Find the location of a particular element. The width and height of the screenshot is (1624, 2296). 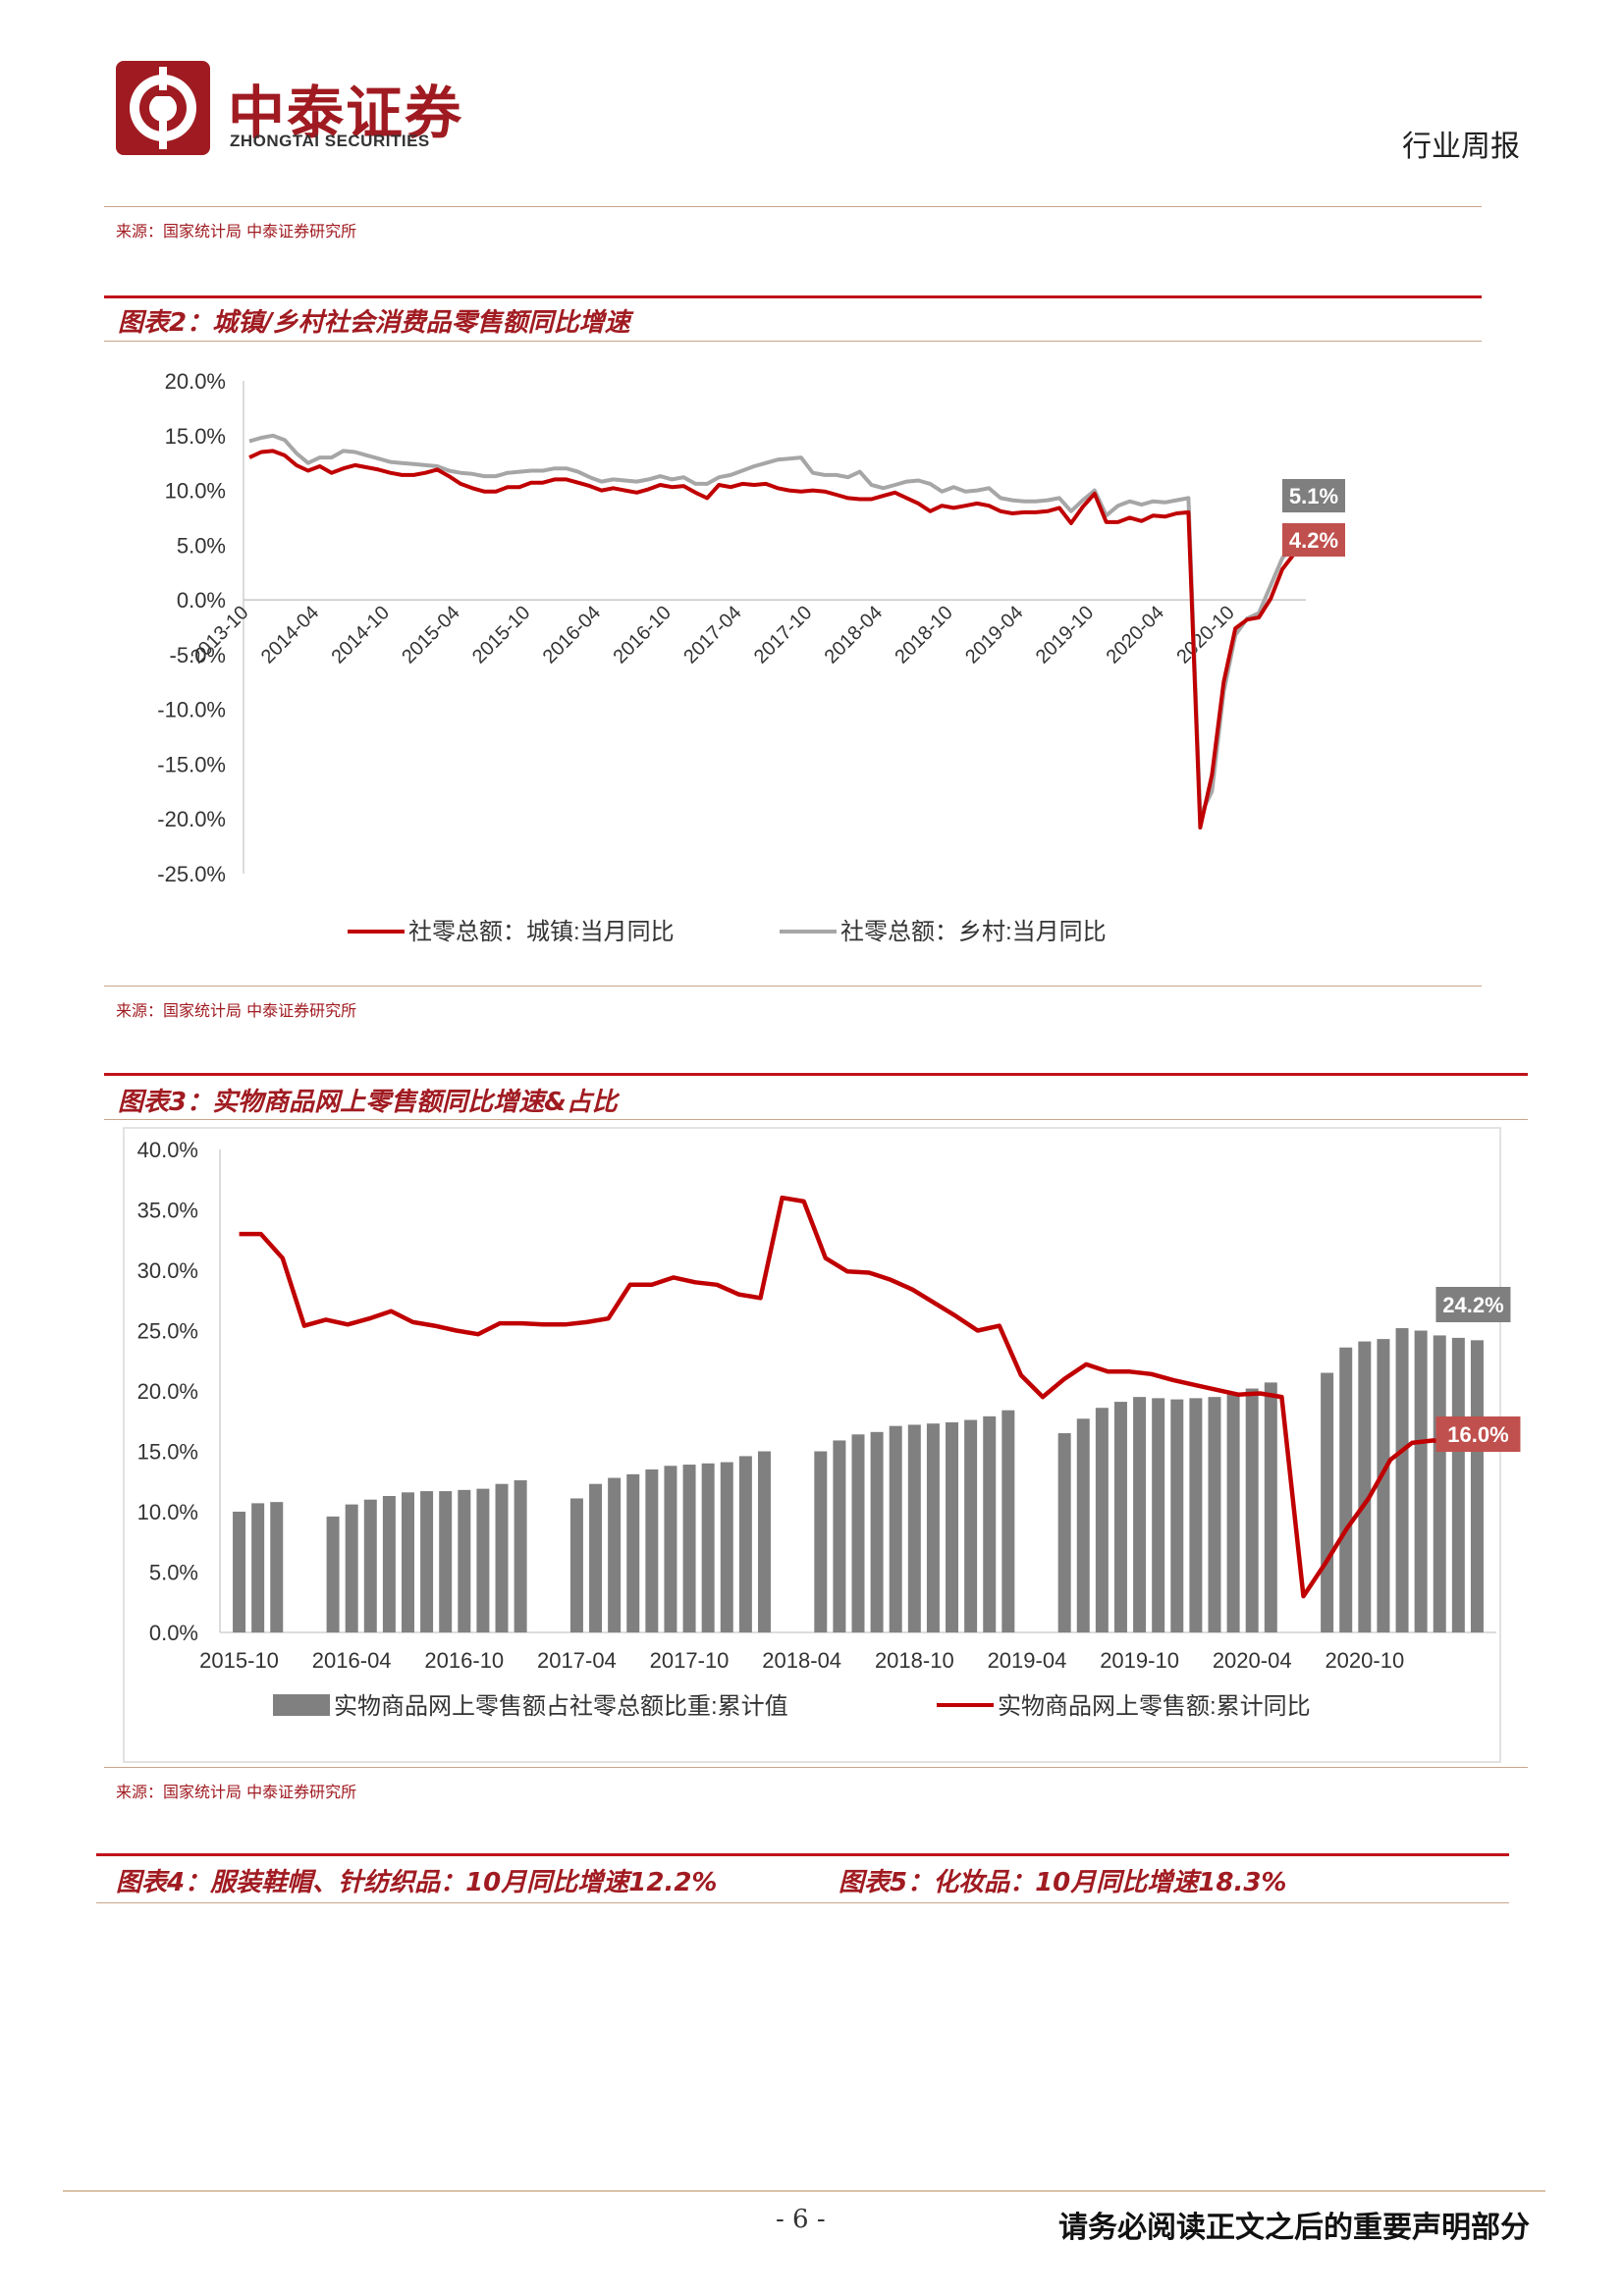

legend-label-urban: 社零总额：城镇:当月同比 is located at coordinates (541, 932).